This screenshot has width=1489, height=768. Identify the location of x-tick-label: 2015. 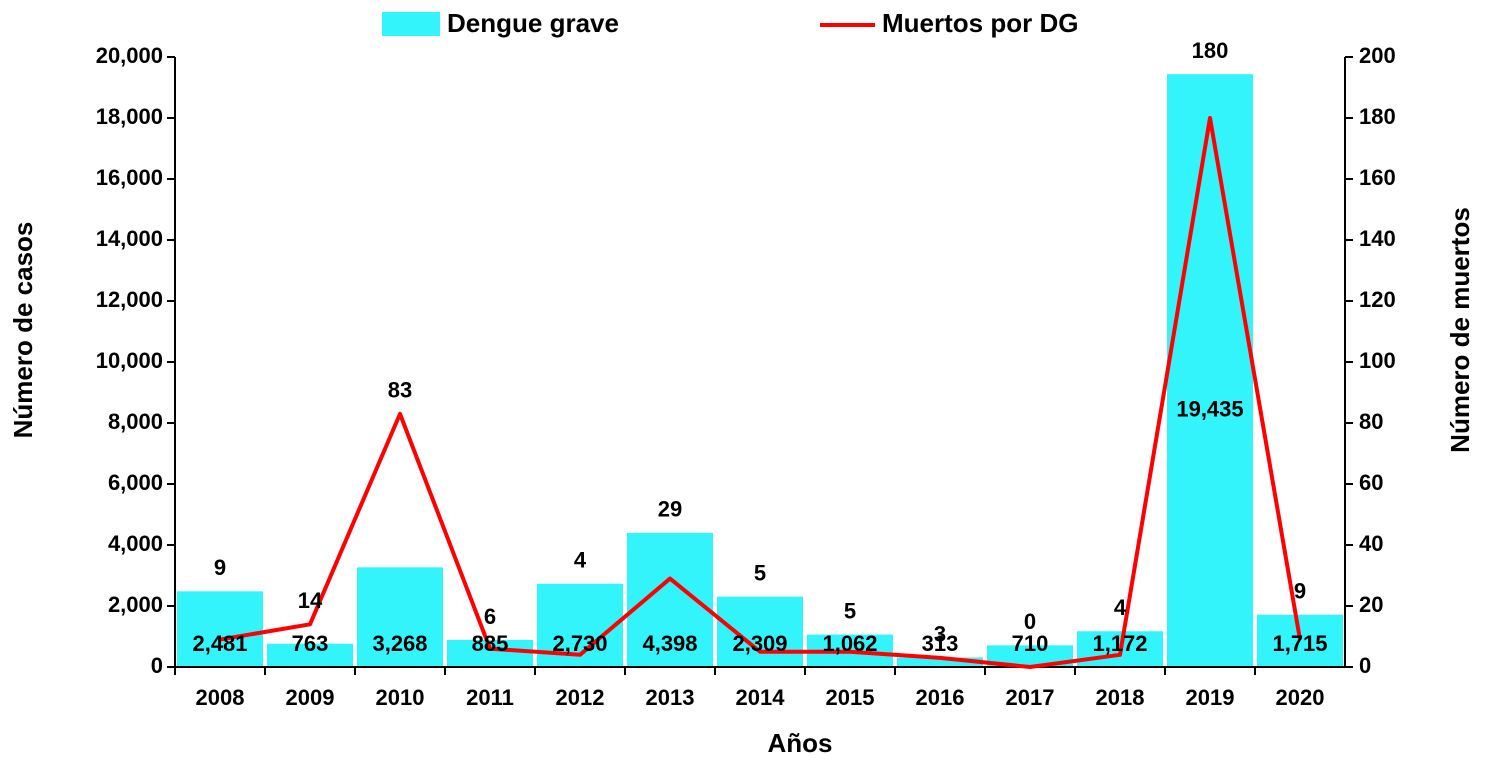
(850, 697).